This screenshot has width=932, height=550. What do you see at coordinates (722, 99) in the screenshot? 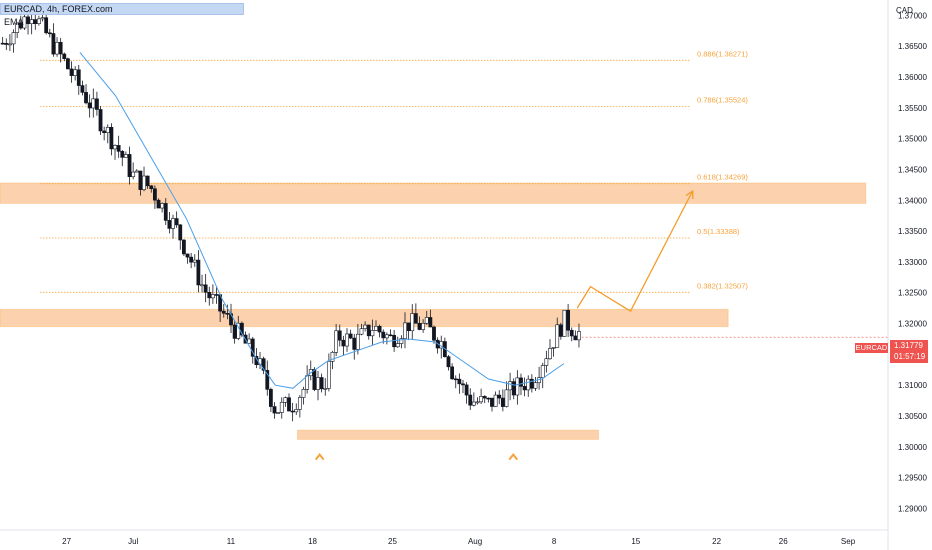
I see `fib-label: 0.786(1.35524)` at bounding box center [722, 99].